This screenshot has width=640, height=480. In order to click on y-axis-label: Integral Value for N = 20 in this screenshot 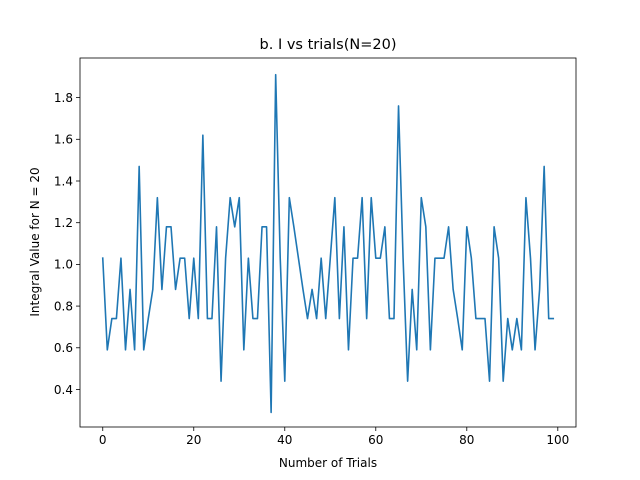, I will do `click(35, 241)`.